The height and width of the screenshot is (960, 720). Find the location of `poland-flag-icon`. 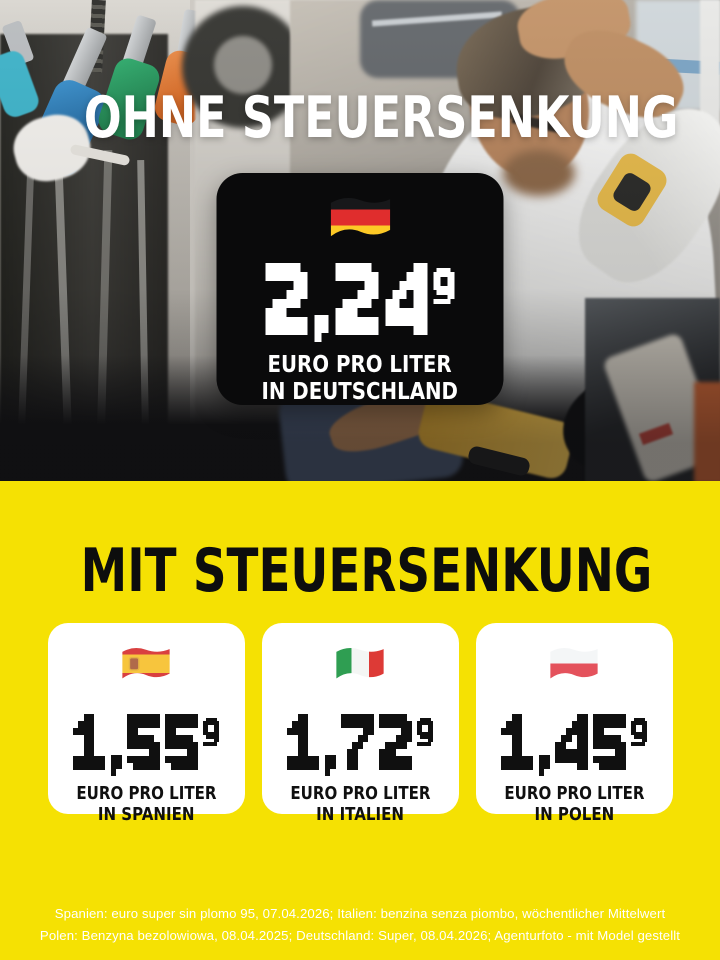

poland-flag-icon is located at coordinates (574, 663).